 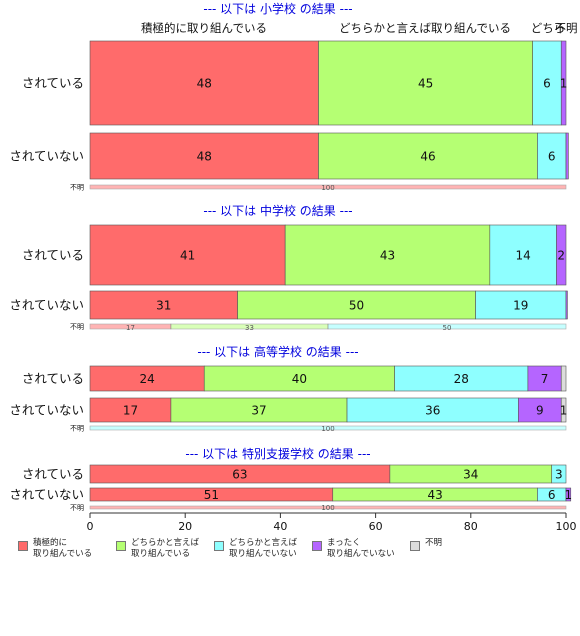 I want to click on legend-swatch-somewhat-positive, so click(x=121, y=546).